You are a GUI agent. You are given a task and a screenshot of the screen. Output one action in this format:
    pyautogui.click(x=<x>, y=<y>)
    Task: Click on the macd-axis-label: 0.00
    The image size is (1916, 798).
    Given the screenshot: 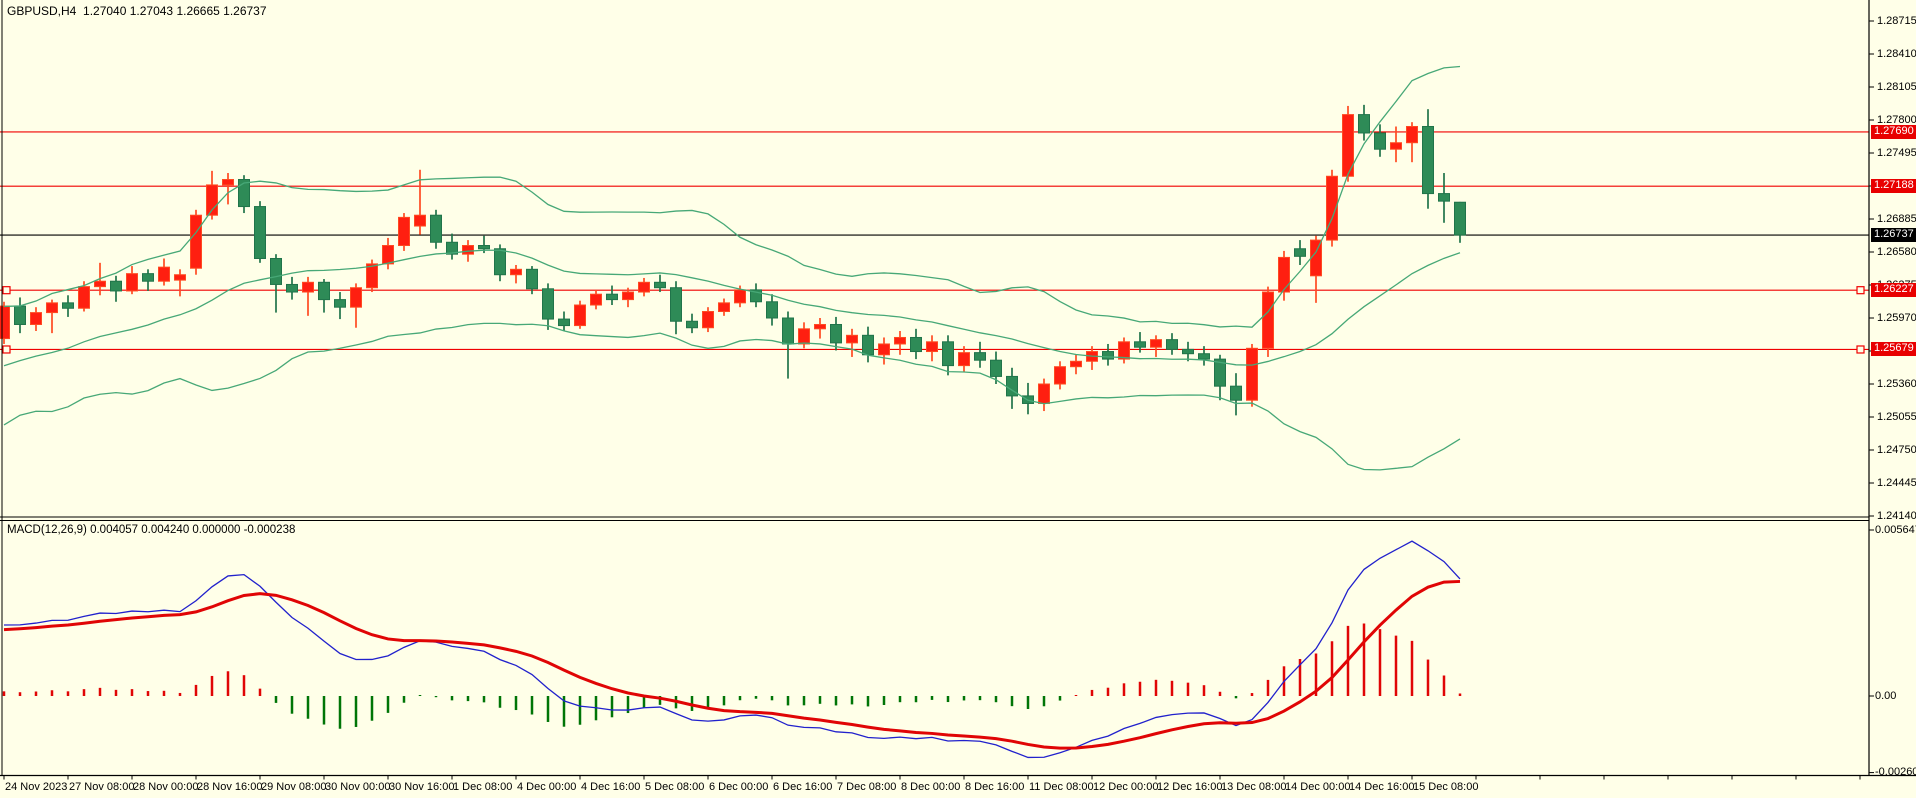 What is the action you would take?
    pyautogui.click(x=1886, y=695)
    